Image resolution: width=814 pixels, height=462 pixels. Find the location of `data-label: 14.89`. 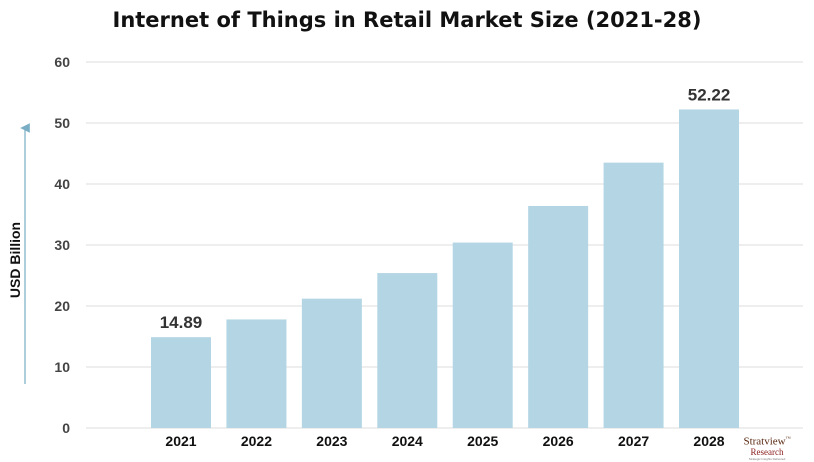

data-label: 14.89 is located at coordinates (181, 322).